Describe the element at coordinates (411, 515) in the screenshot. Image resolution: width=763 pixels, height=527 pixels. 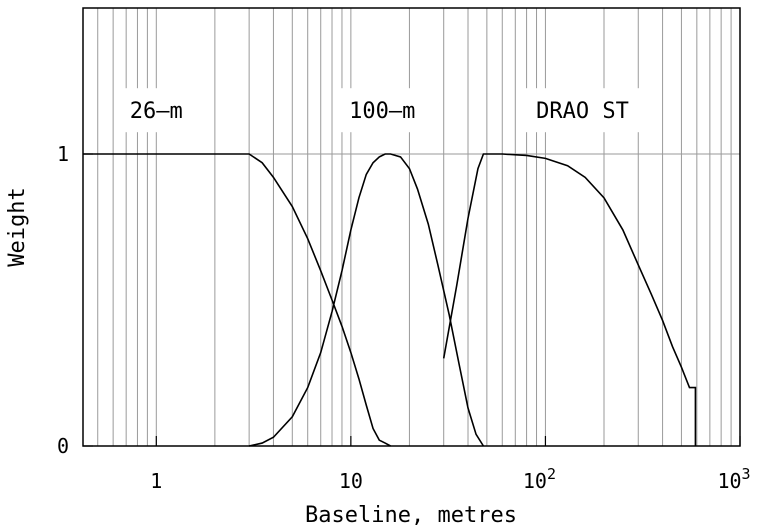
I see `x-axis-label: Baseline, metres` at that location.